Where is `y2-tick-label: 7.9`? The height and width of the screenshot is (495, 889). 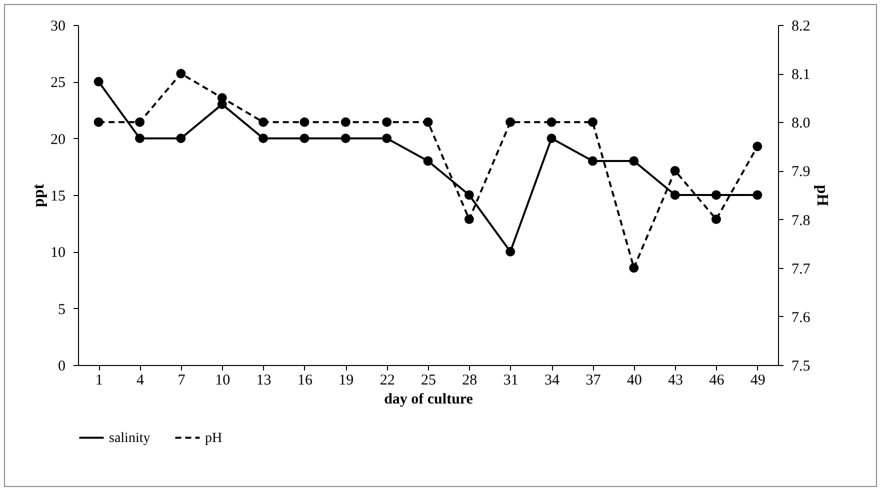
y2-tick-label: 7.9 is located at coordinates (801, 172).